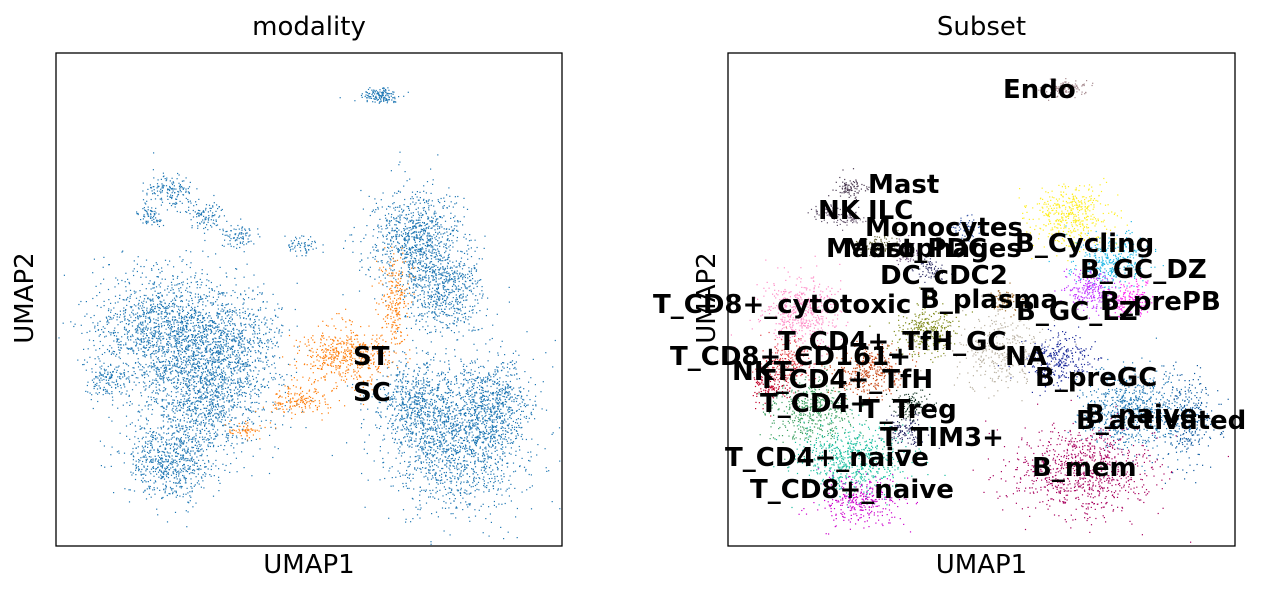  Describe the element at coordinates (1160, 302) in the screenshot. I see `label-B_prePB: B_prePB` at that location.